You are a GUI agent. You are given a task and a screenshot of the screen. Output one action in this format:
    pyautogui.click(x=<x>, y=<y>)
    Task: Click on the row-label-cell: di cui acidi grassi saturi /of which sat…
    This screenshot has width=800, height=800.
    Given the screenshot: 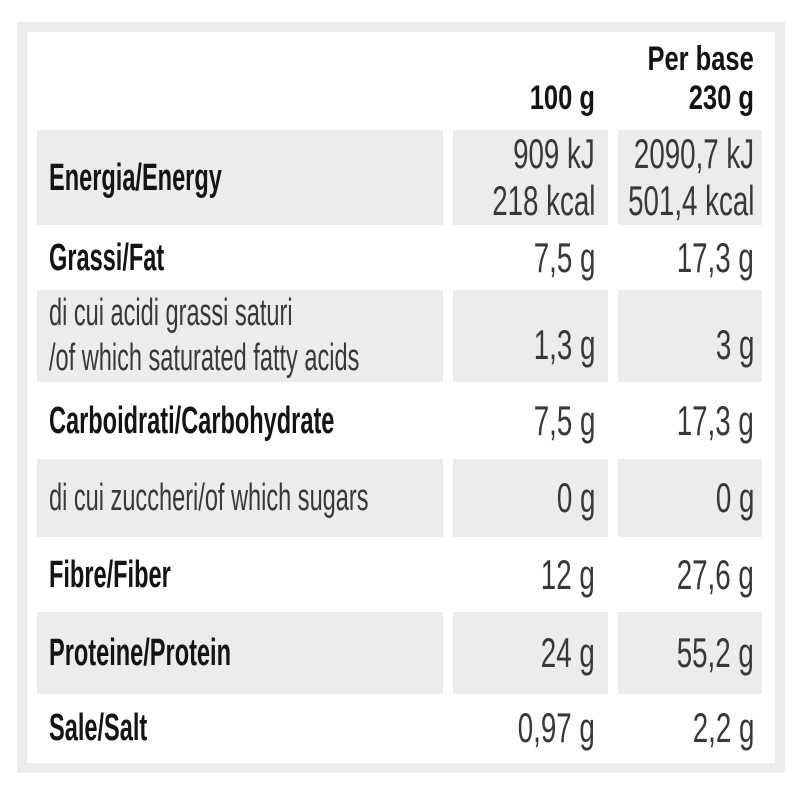 What is the action you would take?
    pyautogui.click(x=240, y=336)
    